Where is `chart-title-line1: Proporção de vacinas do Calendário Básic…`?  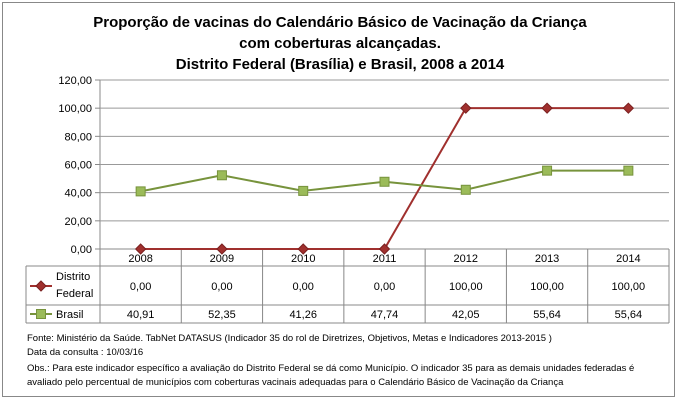 chart-title-line1: Proporção de vacinas do Calendário Básic… is located at coordinates (340, 22).